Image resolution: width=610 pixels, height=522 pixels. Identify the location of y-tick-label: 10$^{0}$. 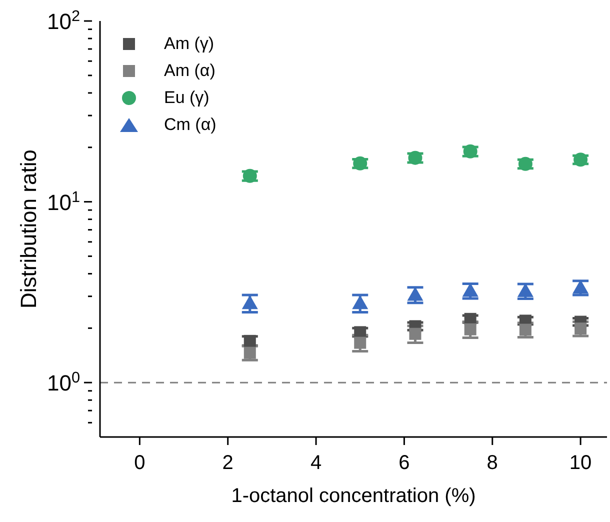
(63, 382).